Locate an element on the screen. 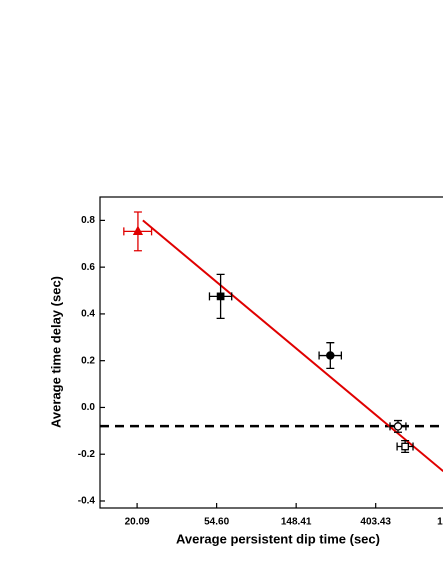  x-tick-label: 403.43 is located at coordinates (375, 522).